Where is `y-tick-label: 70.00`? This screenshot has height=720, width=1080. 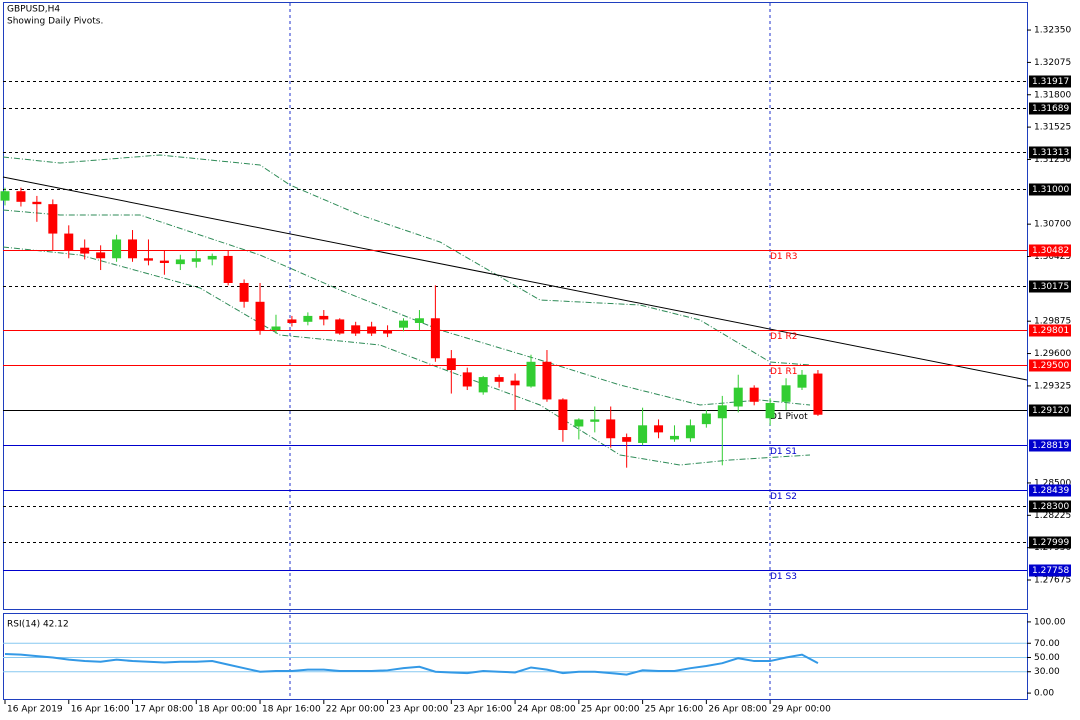
y-tick-label: 70.00 is located at coordinates (1047, 644).